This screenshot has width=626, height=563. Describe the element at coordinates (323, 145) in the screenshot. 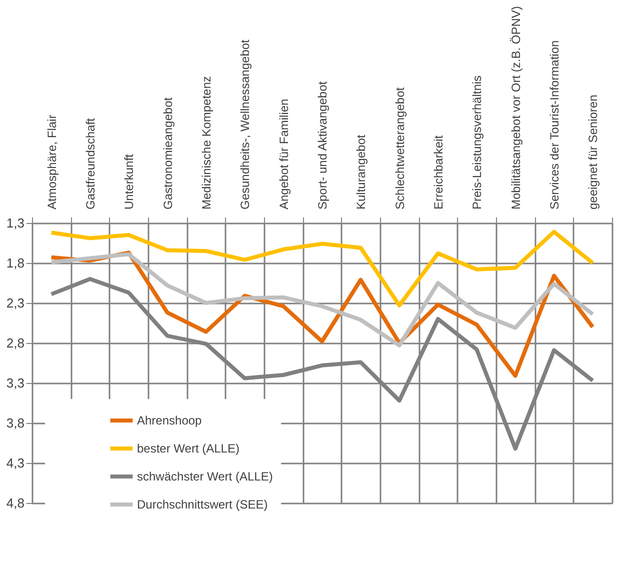

I see `x-tick-label: Sport- und Aktivangebot` at that location.